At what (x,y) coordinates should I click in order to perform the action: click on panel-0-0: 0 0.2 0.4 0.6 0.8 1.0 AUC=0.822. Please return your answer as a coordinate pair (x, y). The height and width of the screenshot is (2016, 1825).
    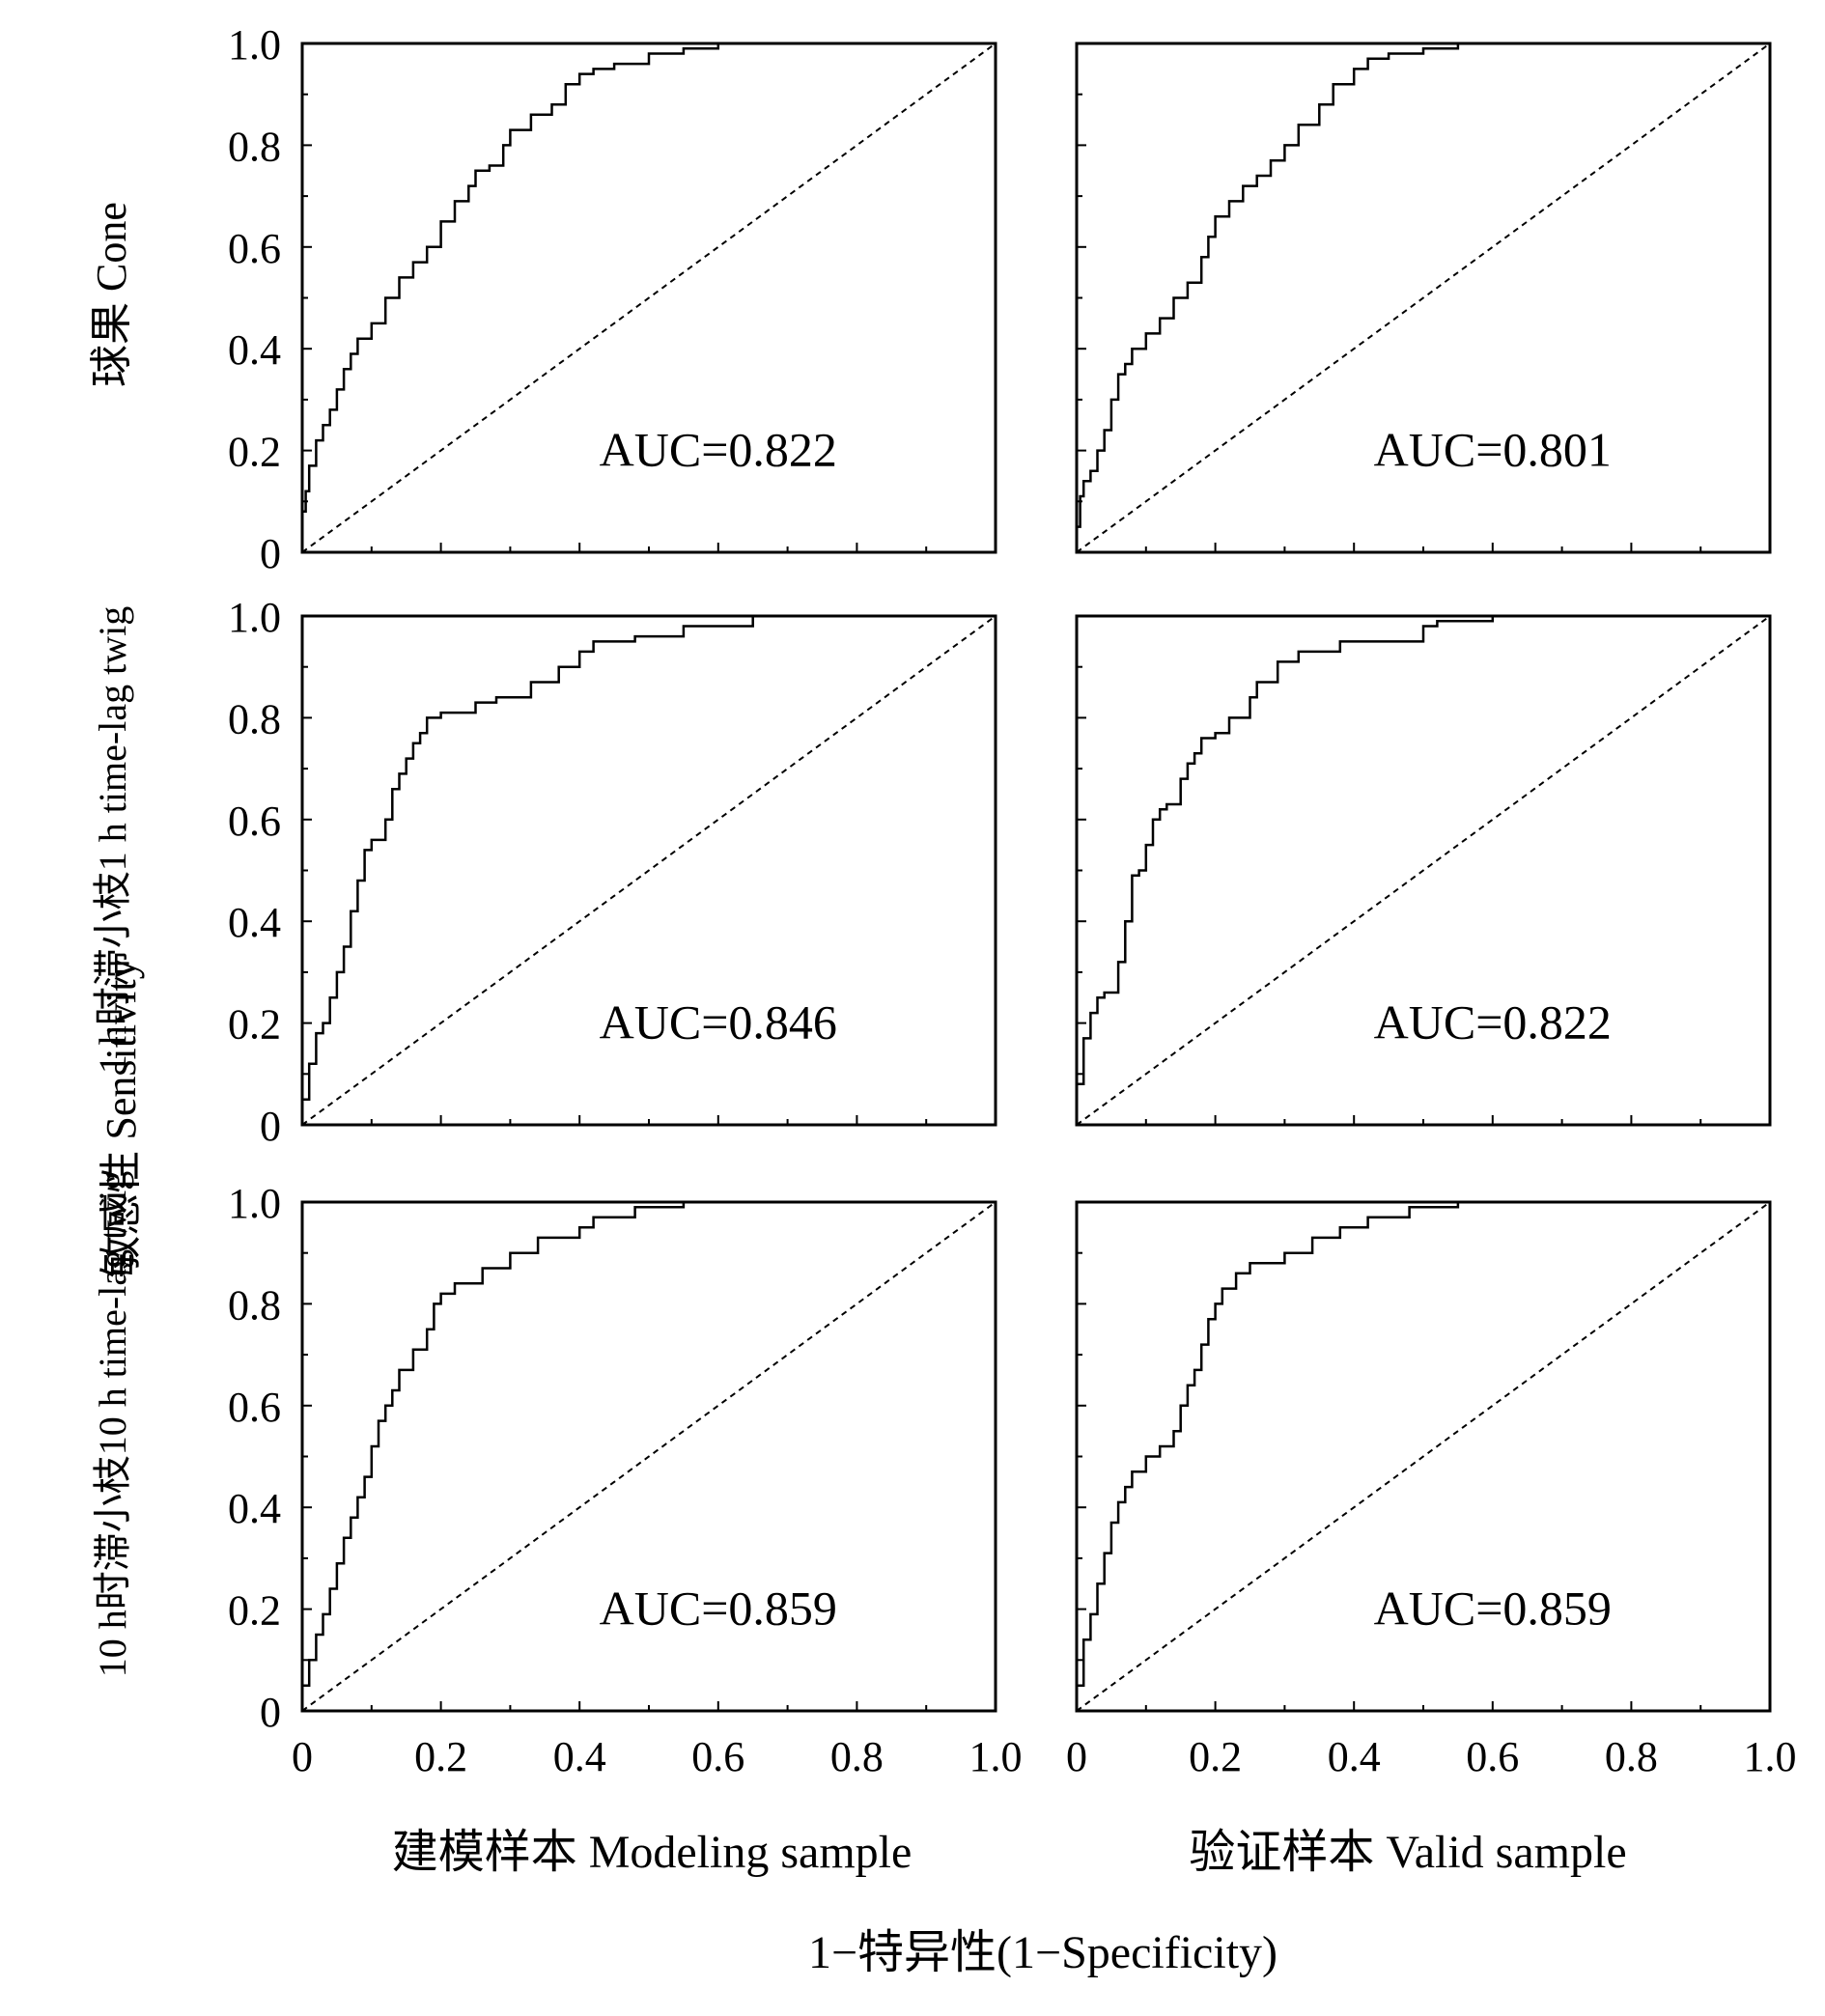
    Looking at the image, I should click on (612, 299).